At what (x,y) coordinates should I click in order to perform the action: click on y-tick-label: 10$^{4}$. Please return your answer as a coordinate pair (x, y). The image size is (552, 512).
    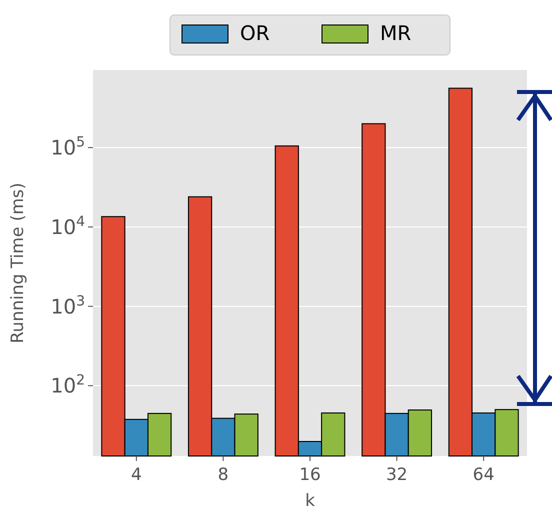
    Looking at the image, I should click on (68, 226).